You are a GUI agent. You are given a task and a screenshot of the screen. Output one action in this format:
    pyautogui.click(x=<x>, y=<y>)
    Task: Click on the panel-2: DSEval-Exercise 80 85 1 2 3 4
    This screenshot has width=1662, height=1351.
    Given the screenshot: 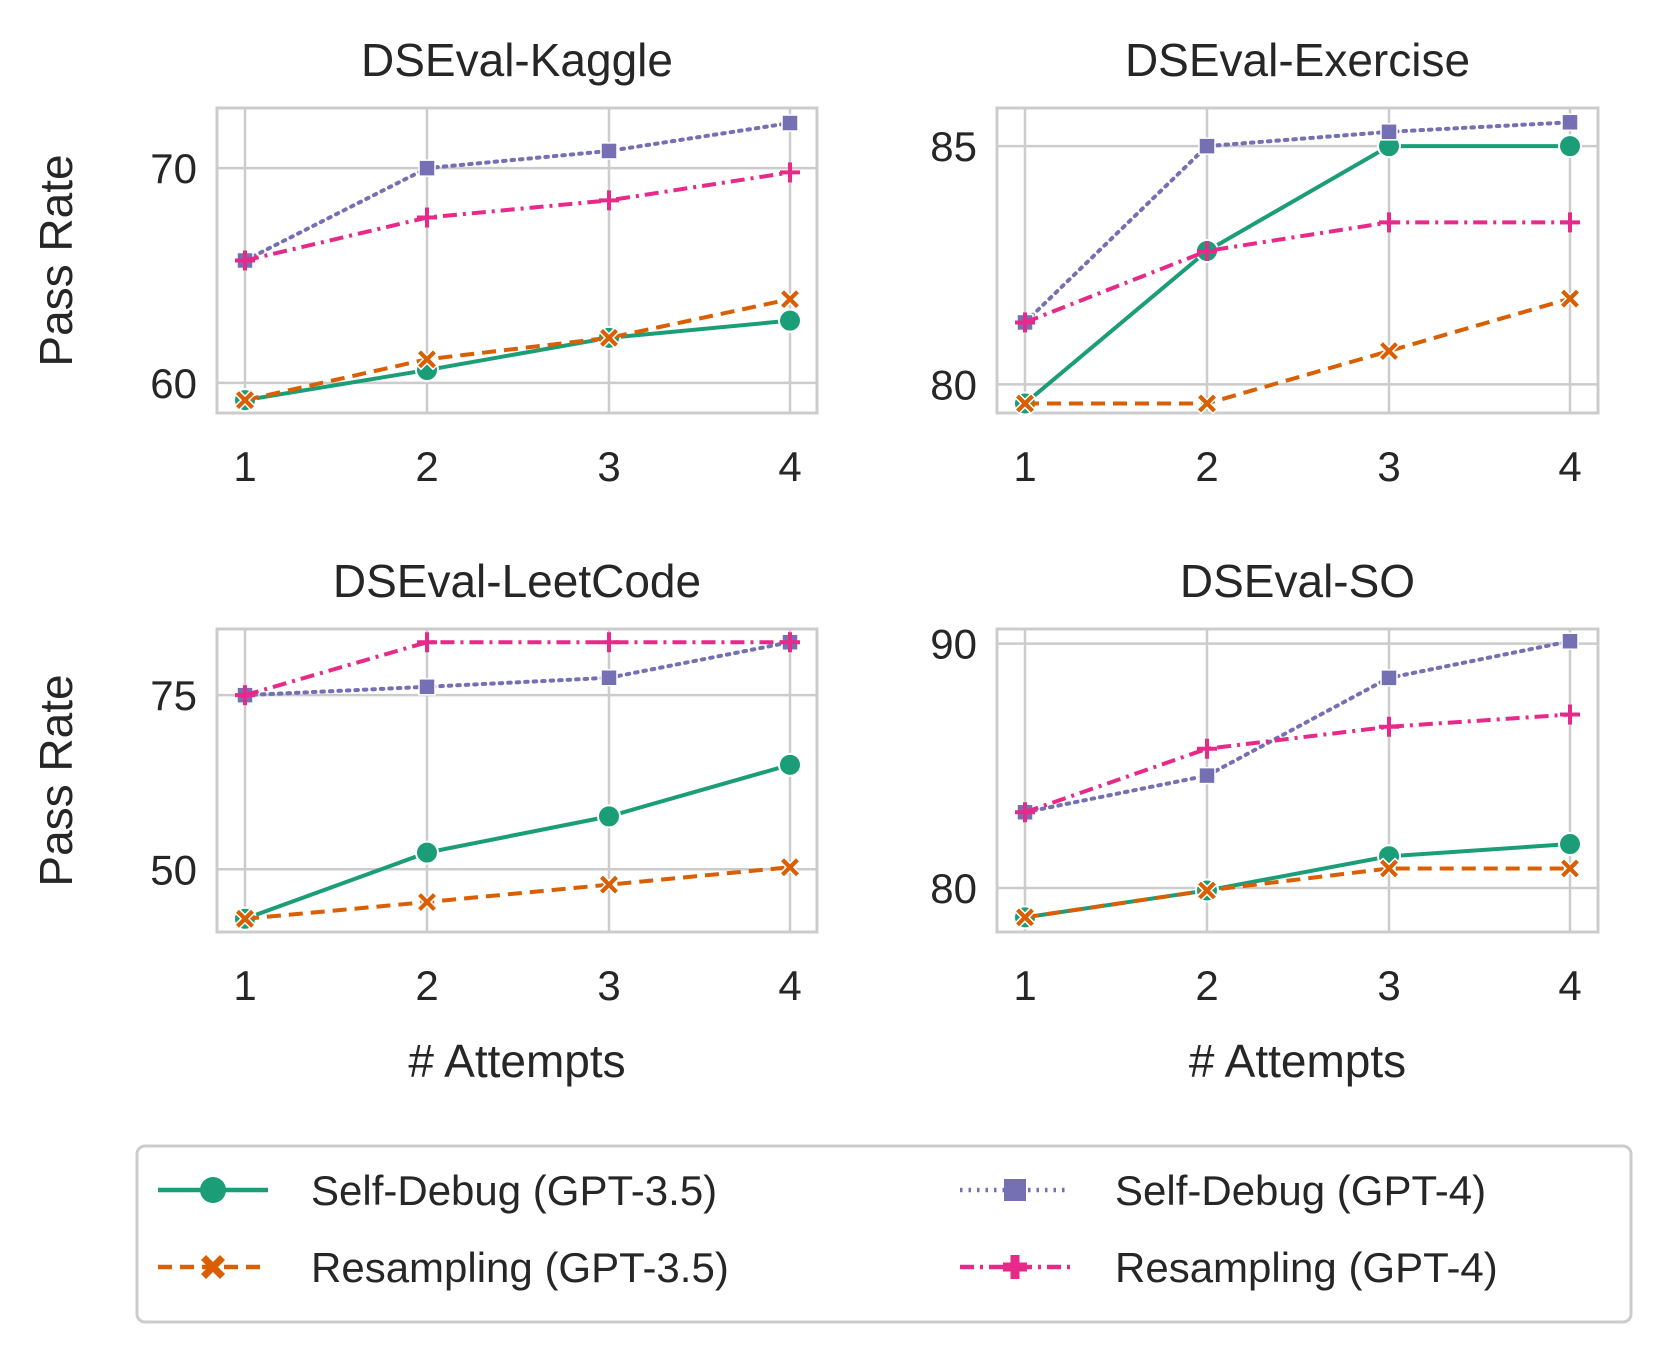 What is the action you would take?
    pyautogui.click(x=1265, y=262)
    